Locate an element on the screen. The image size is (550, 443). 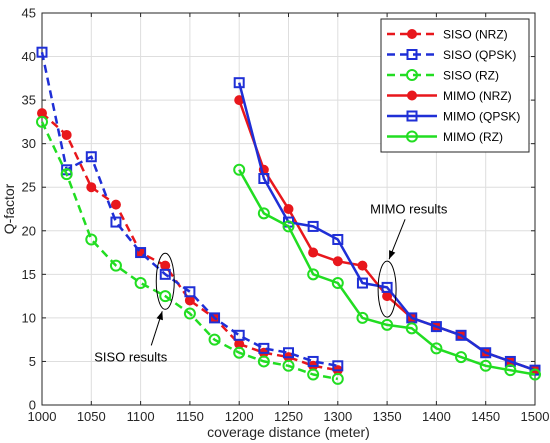
y-tick-label: 10 is located at coordinates (29, 317).